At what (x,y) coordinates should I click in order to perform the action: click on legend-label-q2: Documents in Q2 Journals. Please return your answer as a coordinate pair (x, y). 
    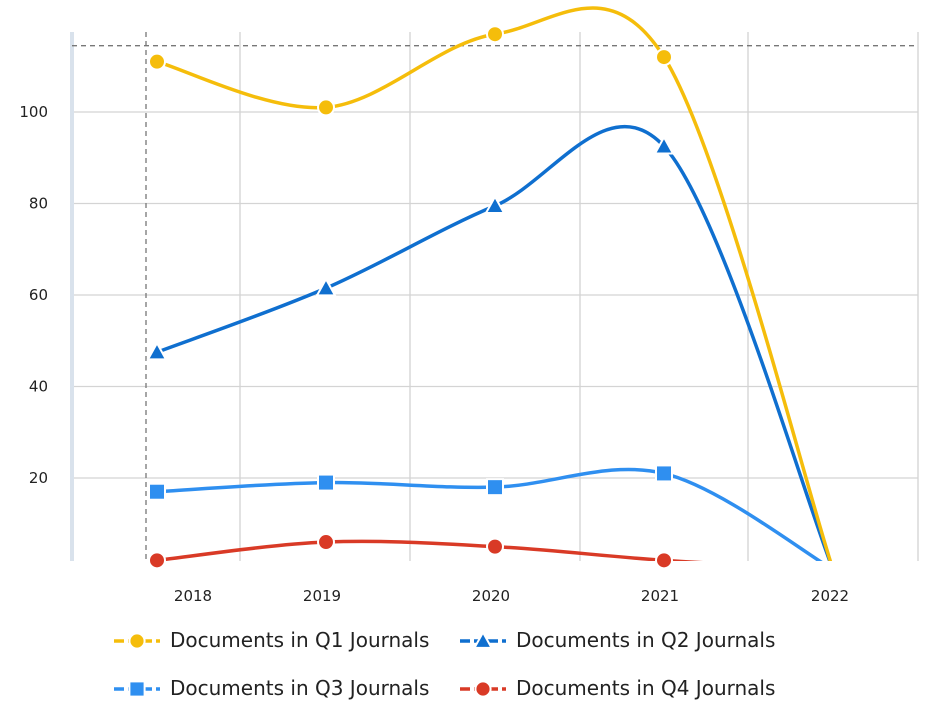
    Looking at the image, I should click on (646, 640).